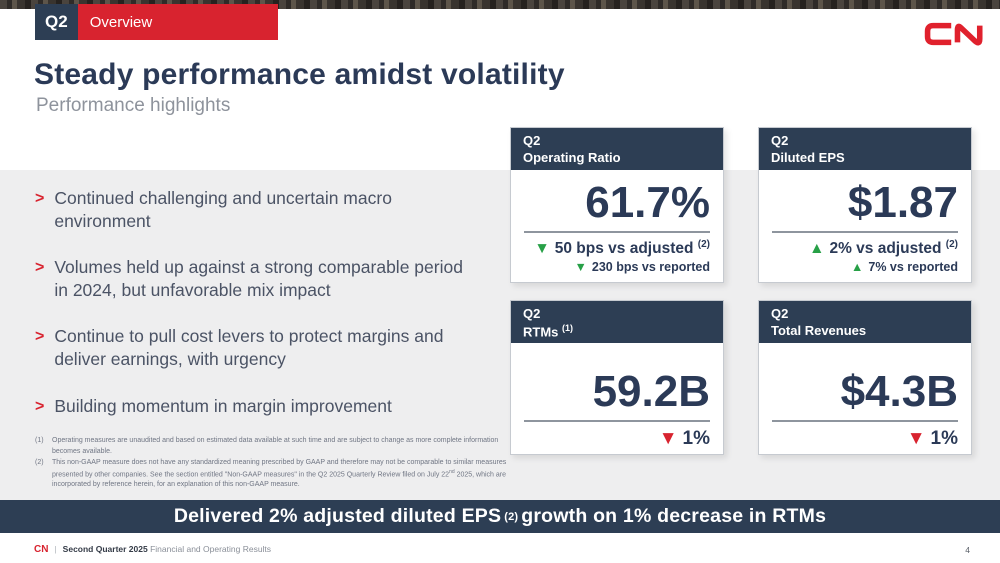 Image resolution: width=1000 pixels, height=563 pixels. What do you see at coordinates (651, 391) in the screenshot?
I see `metric-value: 59.2B` at bounding box center [651, 391].